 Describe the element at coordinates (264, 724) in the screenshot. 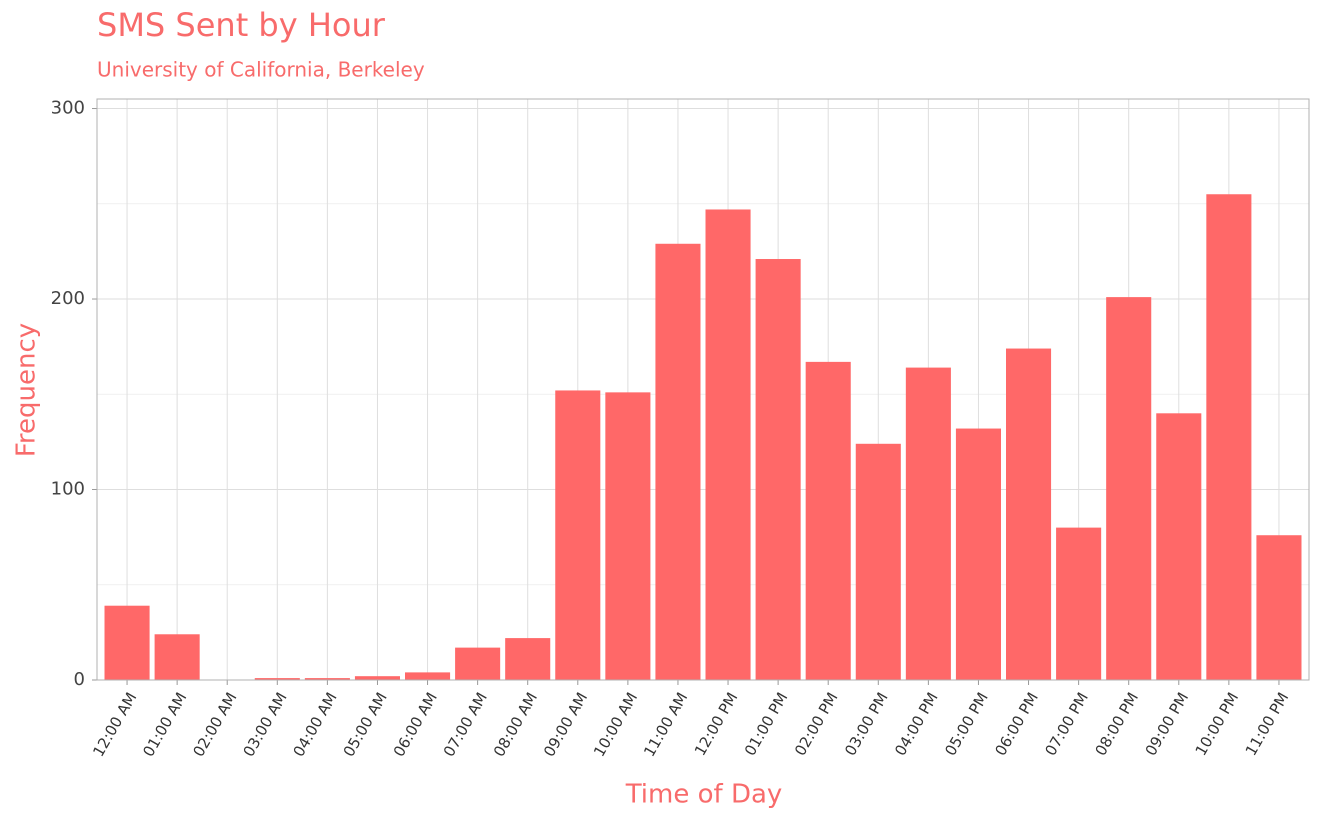

I see `x-tick-label: 03:00 AM` at that location.